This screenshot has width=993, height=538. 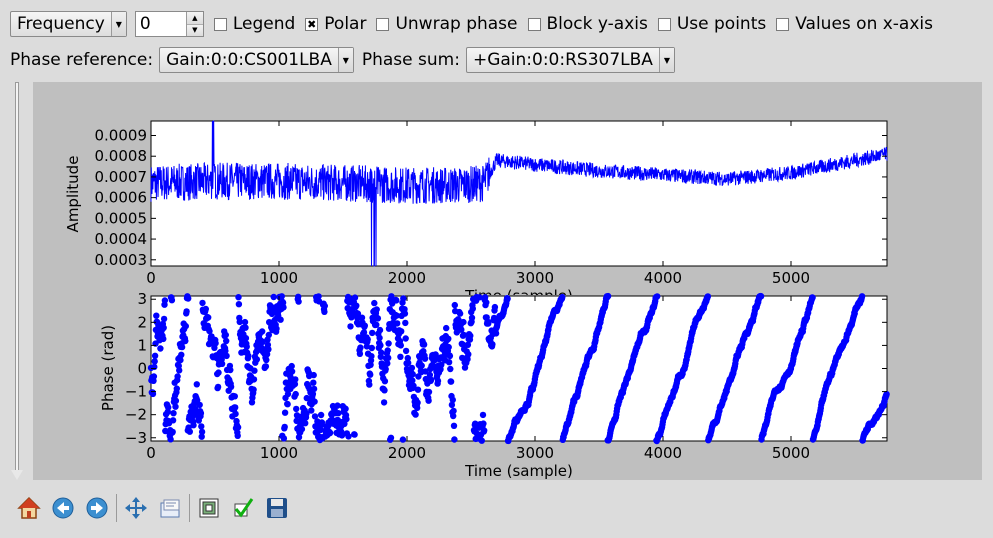 I want to click on block-y-axis-checkbox: Block y-axis, so click(x=587, y=24).